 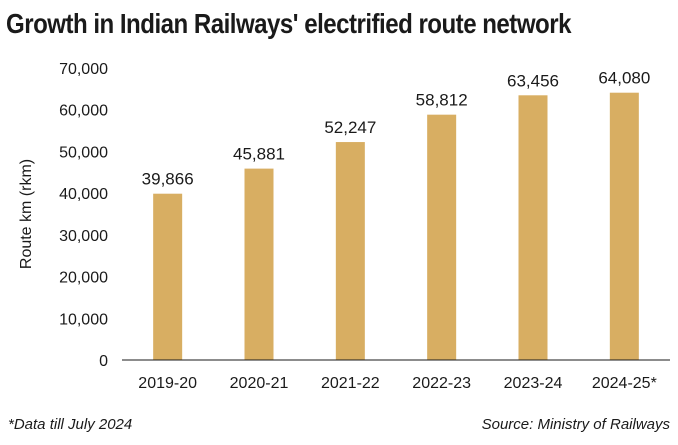 I want to click on y-tick-label: 10,000, so click(x=83, y=319).